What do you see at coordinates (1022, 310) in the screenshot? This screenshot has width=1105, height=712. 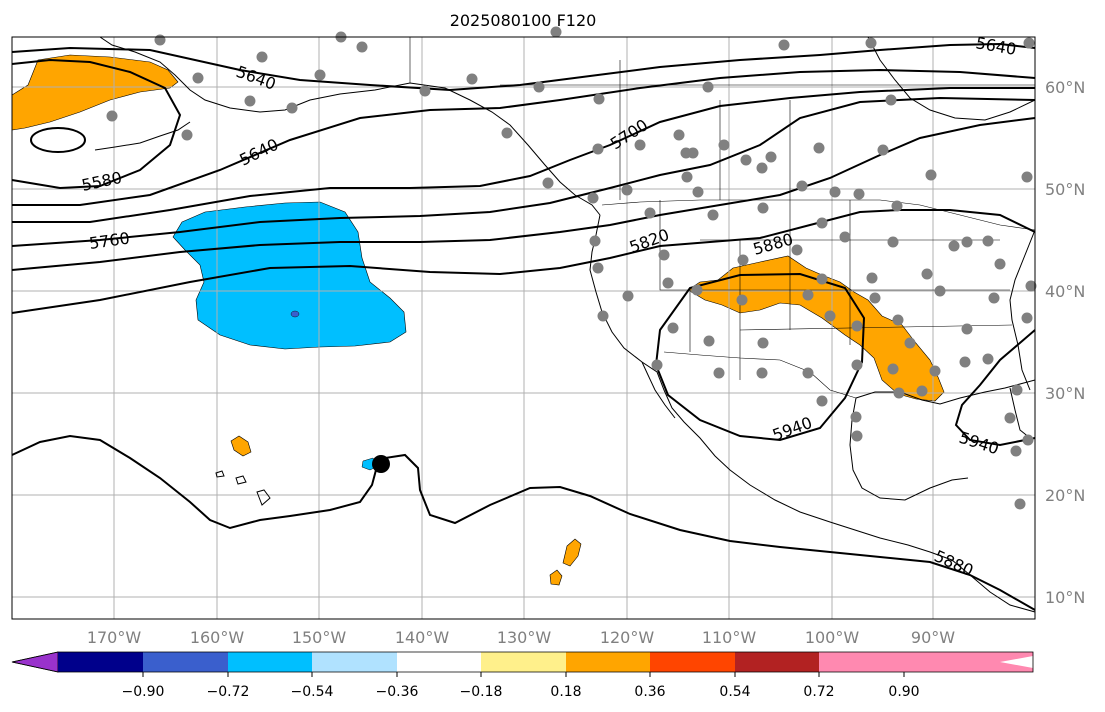 I see `coastline-us-east` at bounding box center [1022, 310].